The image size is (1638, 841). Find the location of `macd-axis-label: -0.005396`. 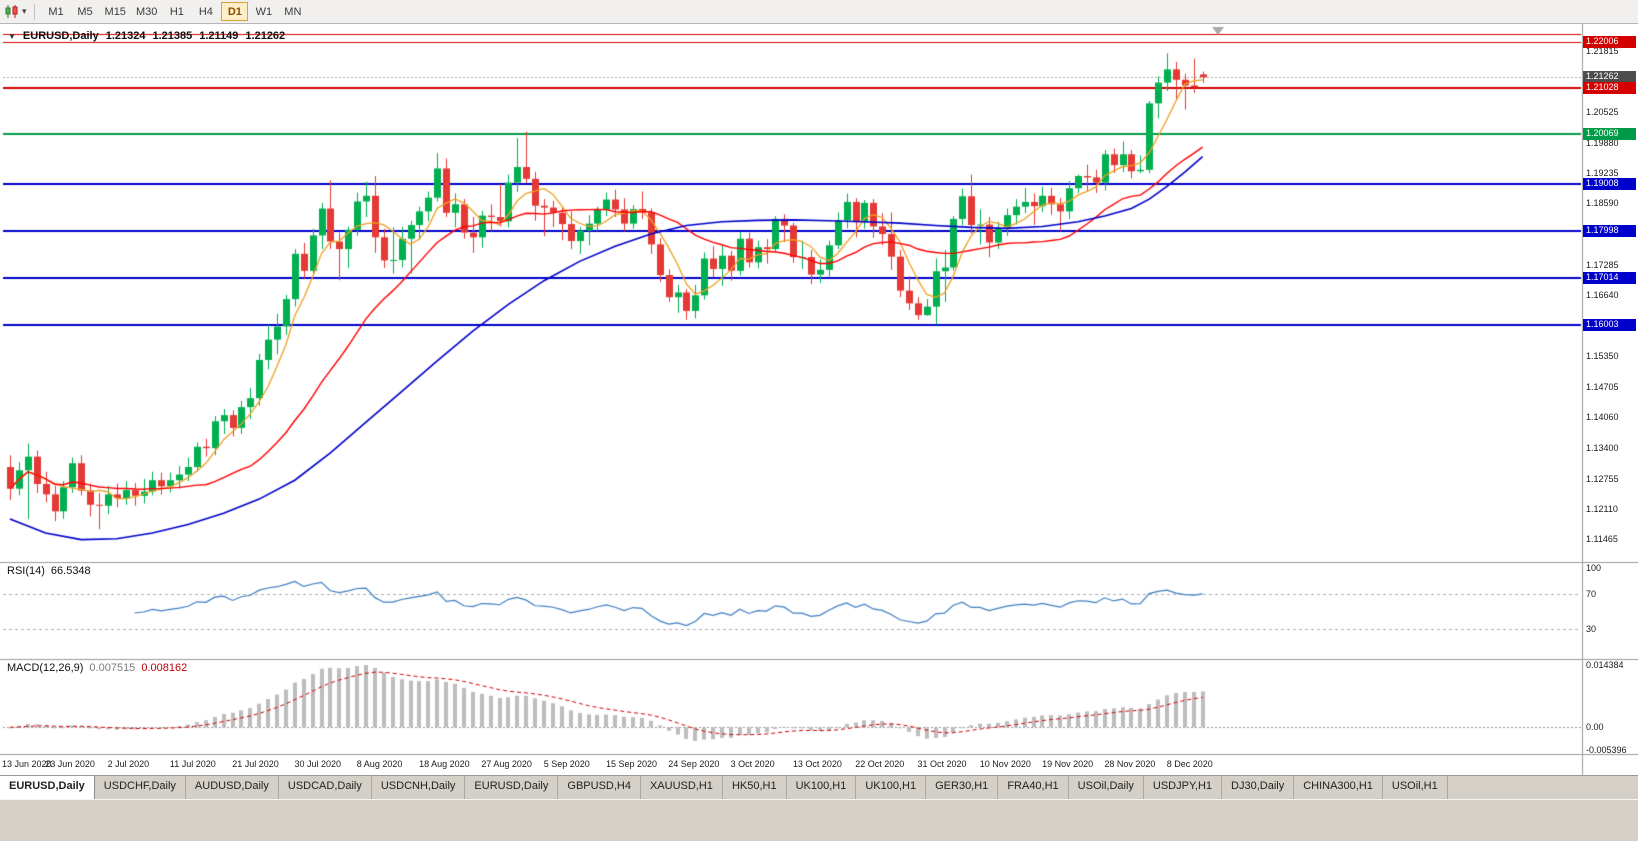

macd-axis-label: -0.005396 is located at coordinates (1606, 750).